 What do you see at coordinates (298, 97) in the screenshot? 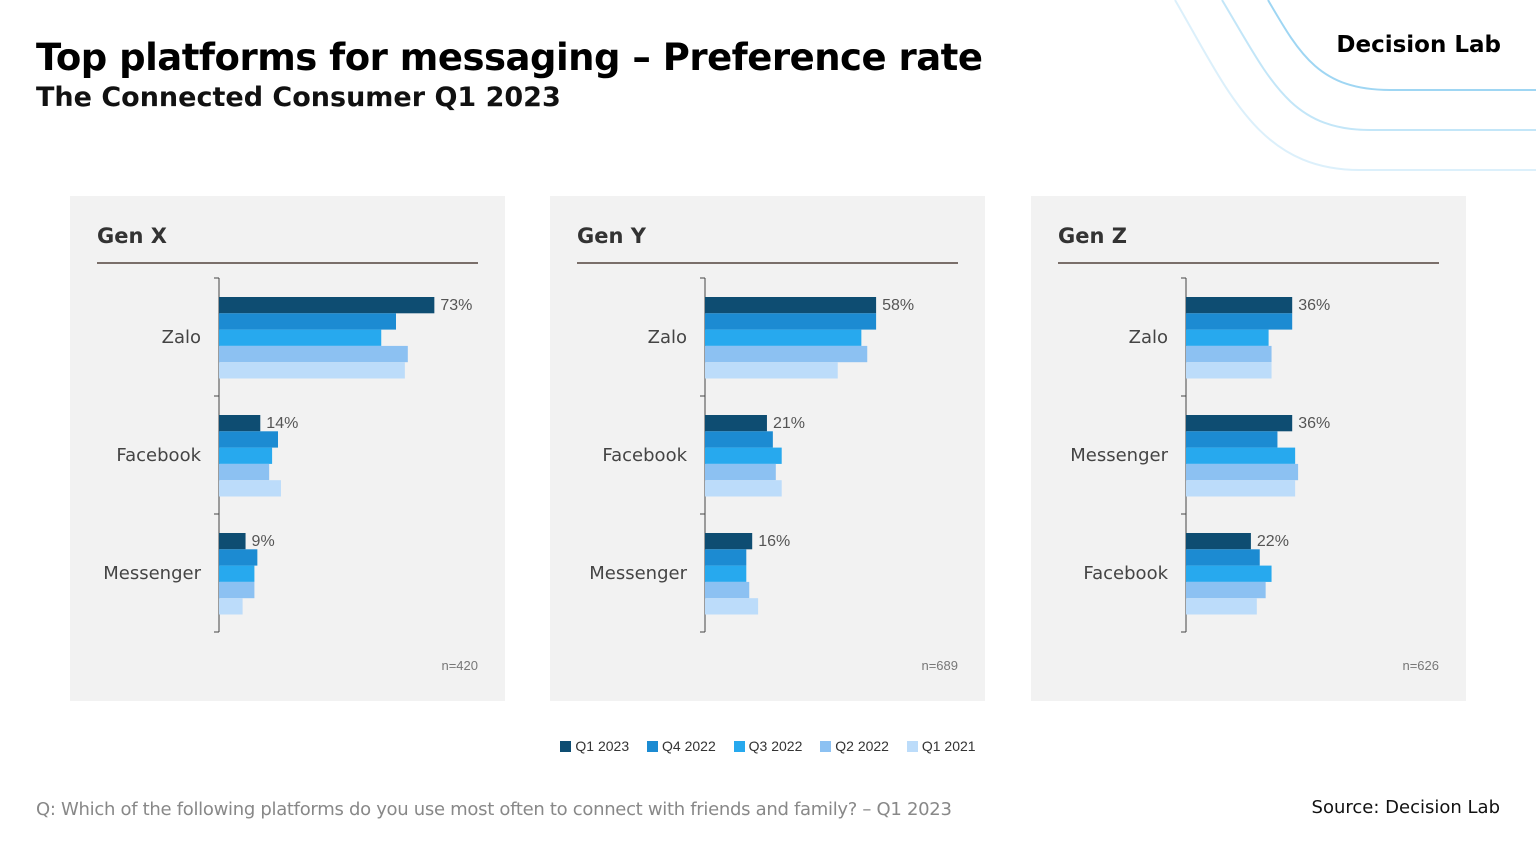
I see `page-subtitle: The Connected Consumer Q1 2023` at bounding box center [298, 97].